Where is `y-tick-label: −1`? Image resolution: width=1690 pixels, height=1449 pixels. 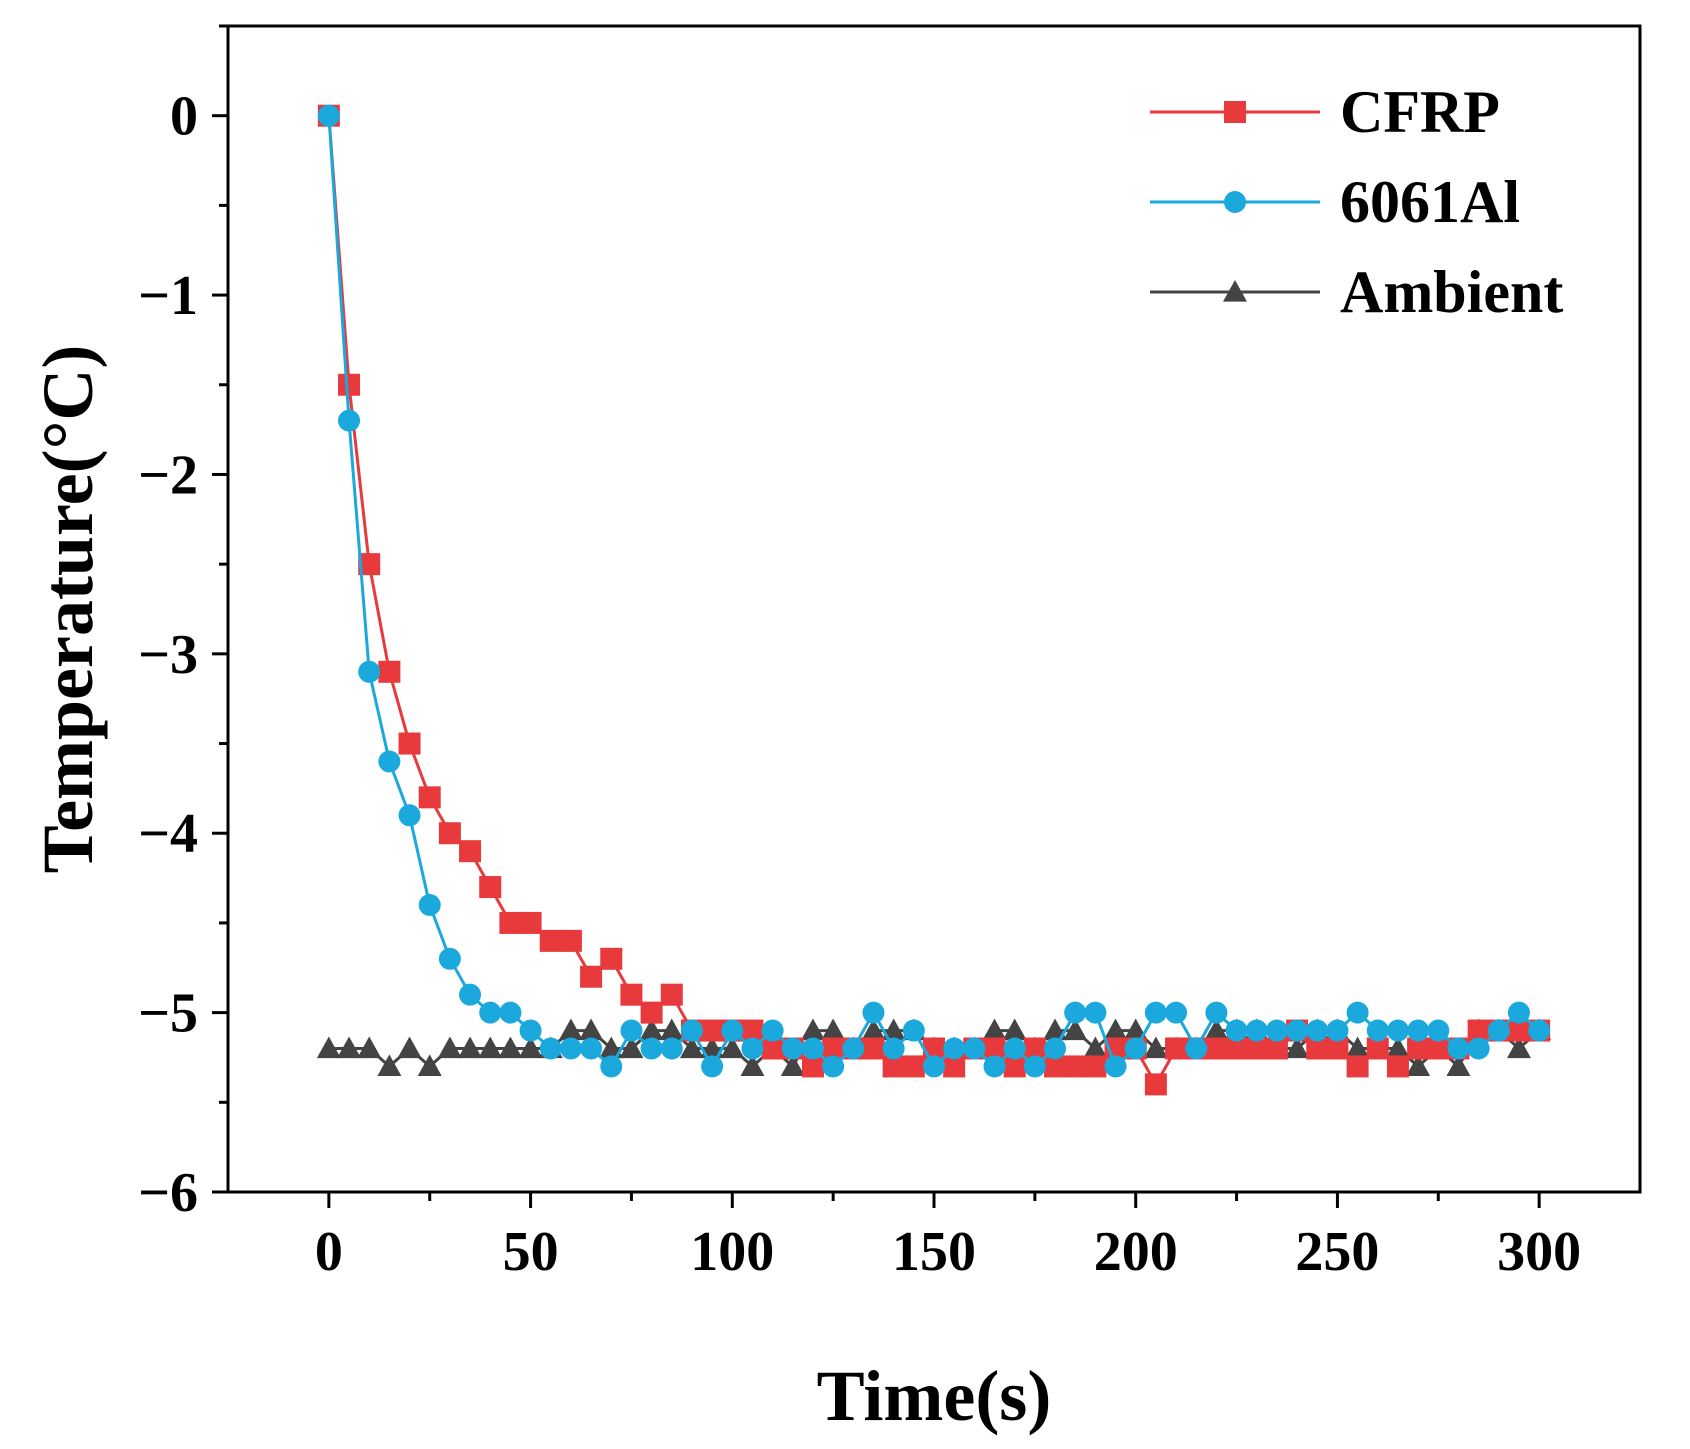 y-tick-label: −1 is located at coordinates (168, 296).